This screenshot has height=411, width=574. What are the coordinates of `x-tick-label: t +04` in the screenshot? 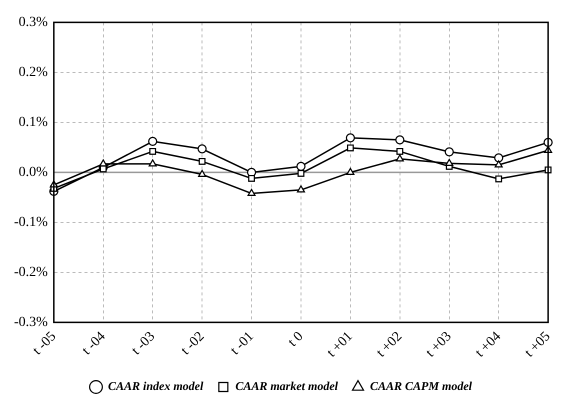 It's located at (488, 344).